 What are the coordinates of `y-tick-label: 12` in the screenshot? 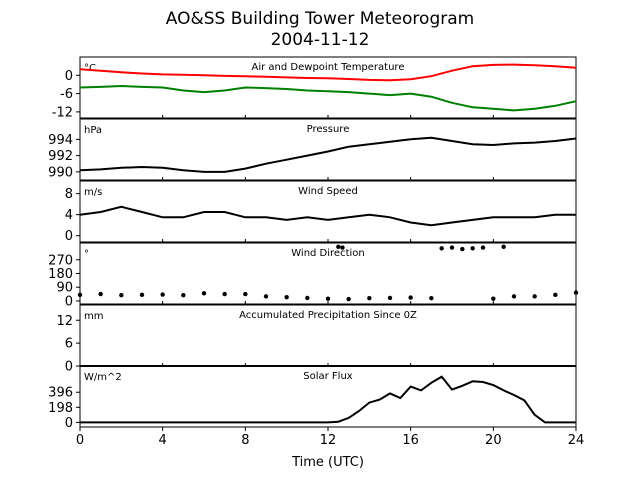 It's located at (64, 321).